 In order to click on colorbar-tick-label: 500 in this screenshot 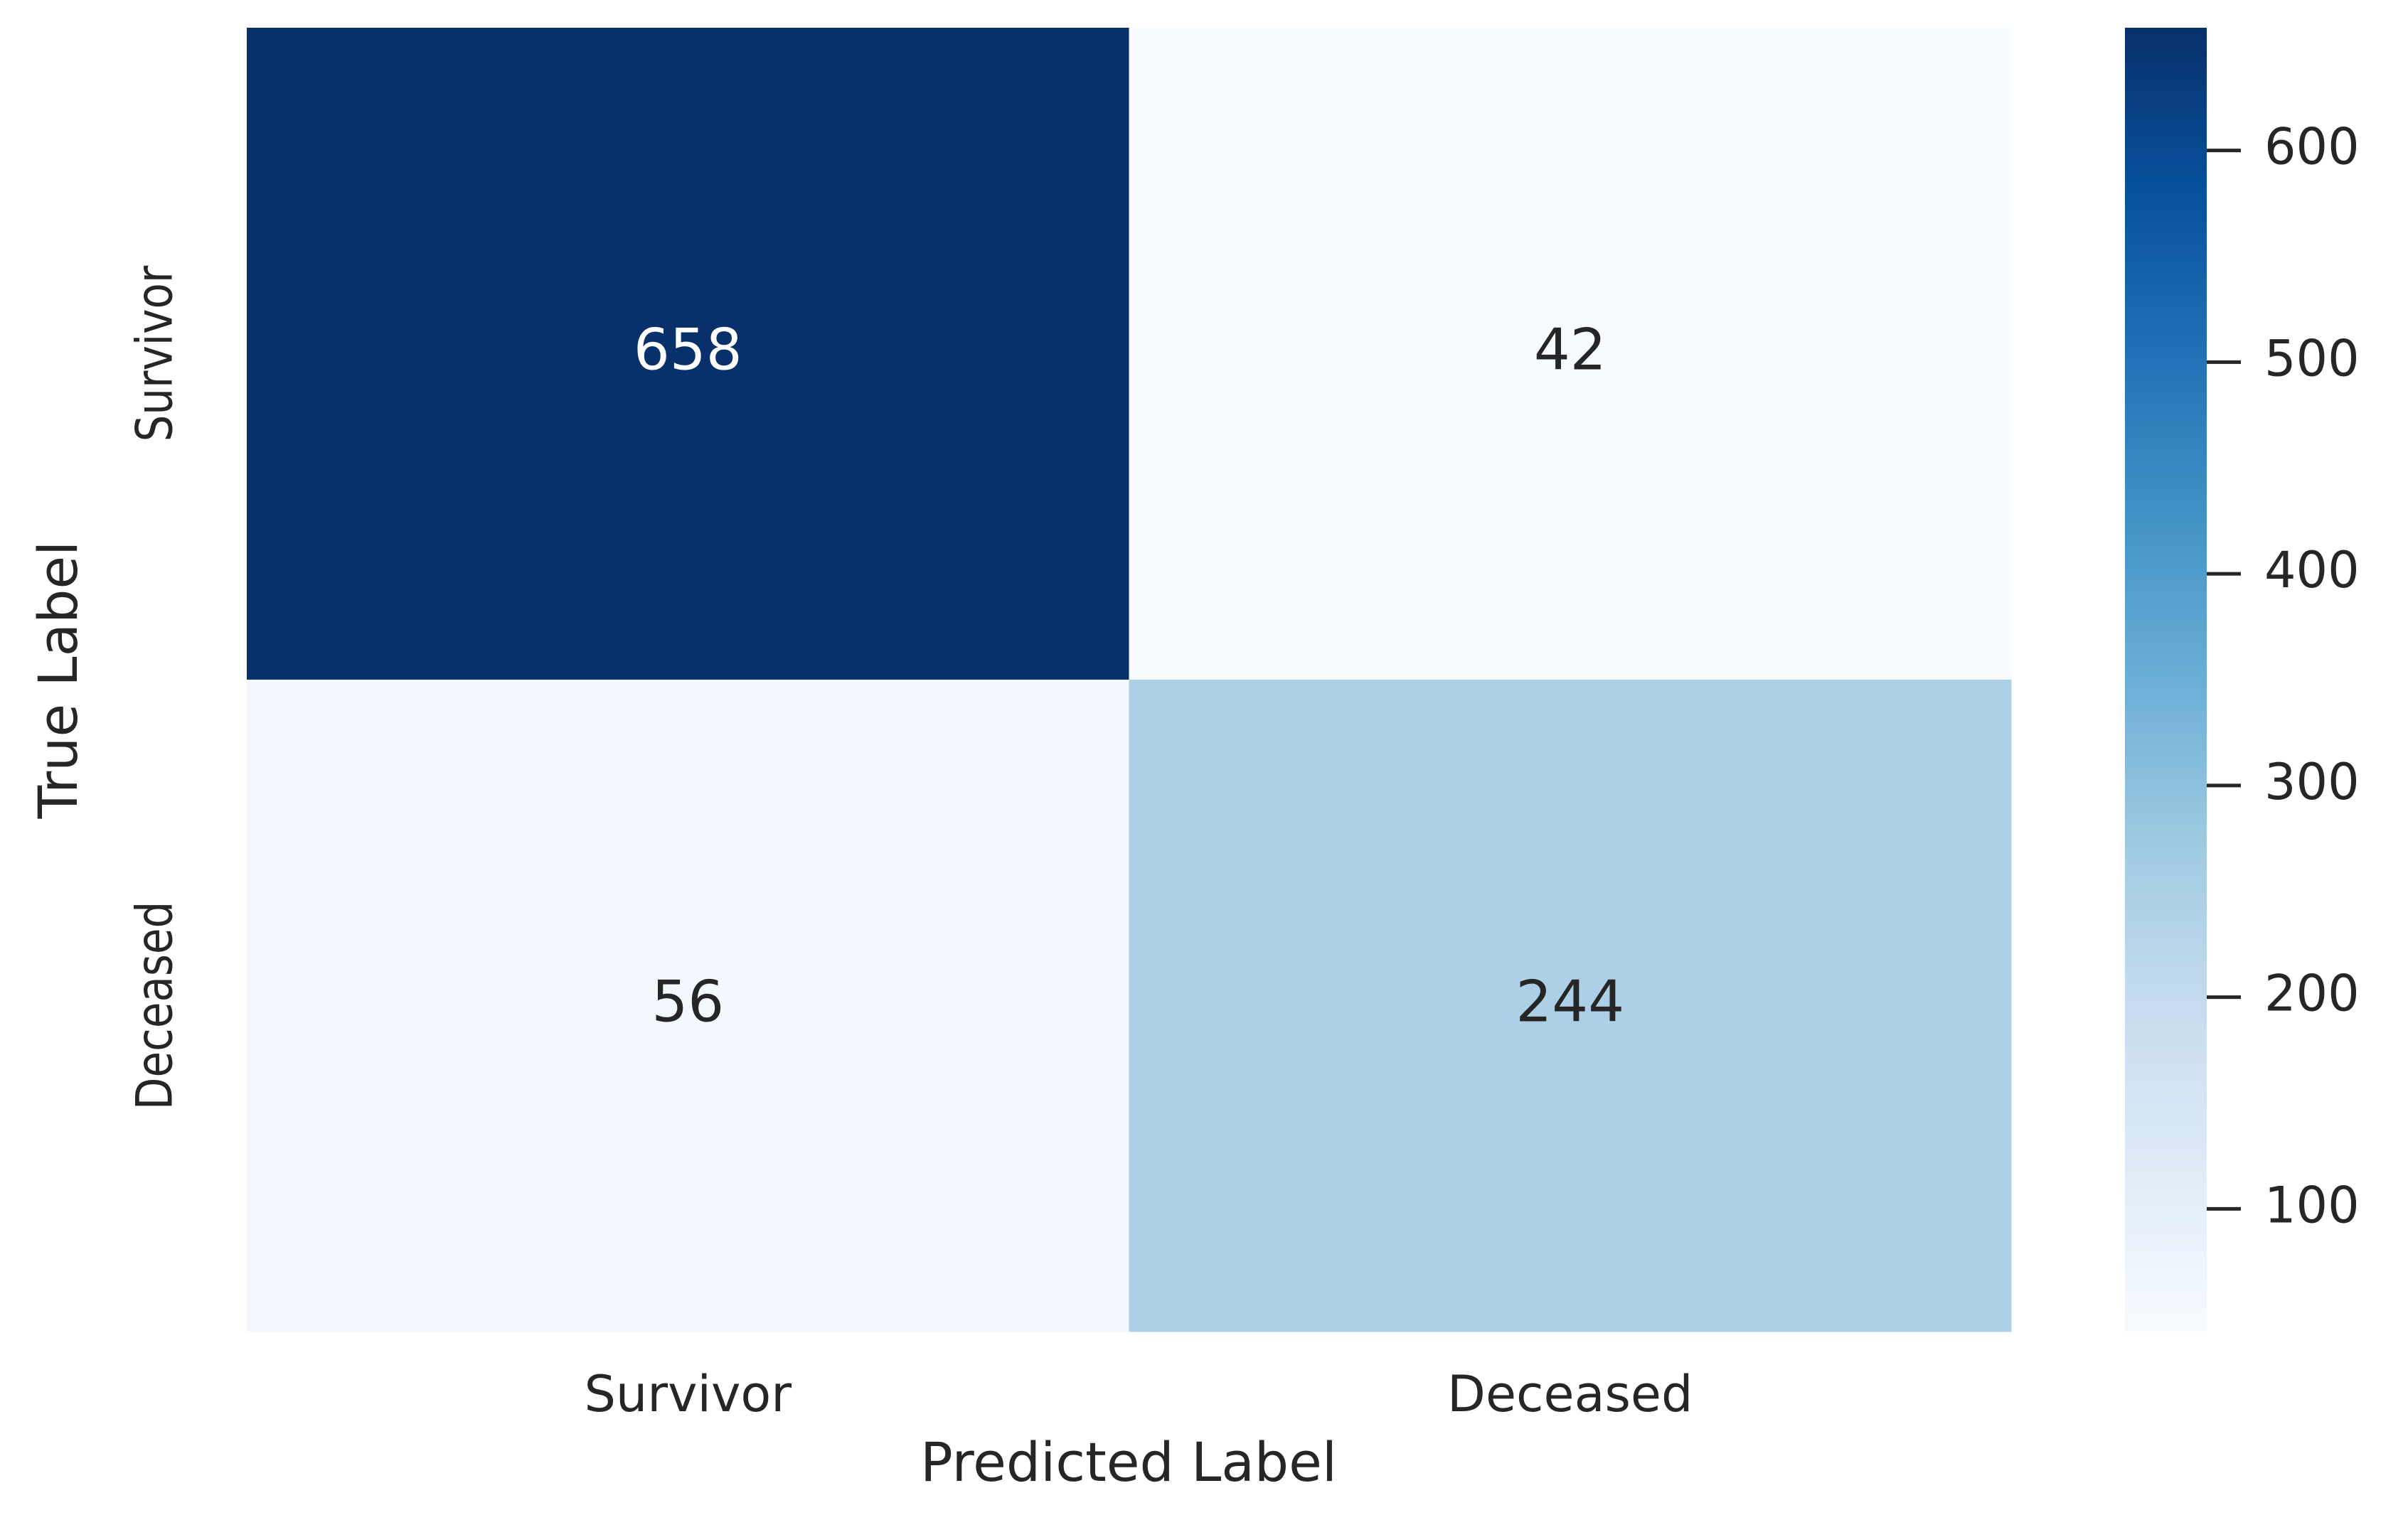, I will do `click(2312, 358)`.